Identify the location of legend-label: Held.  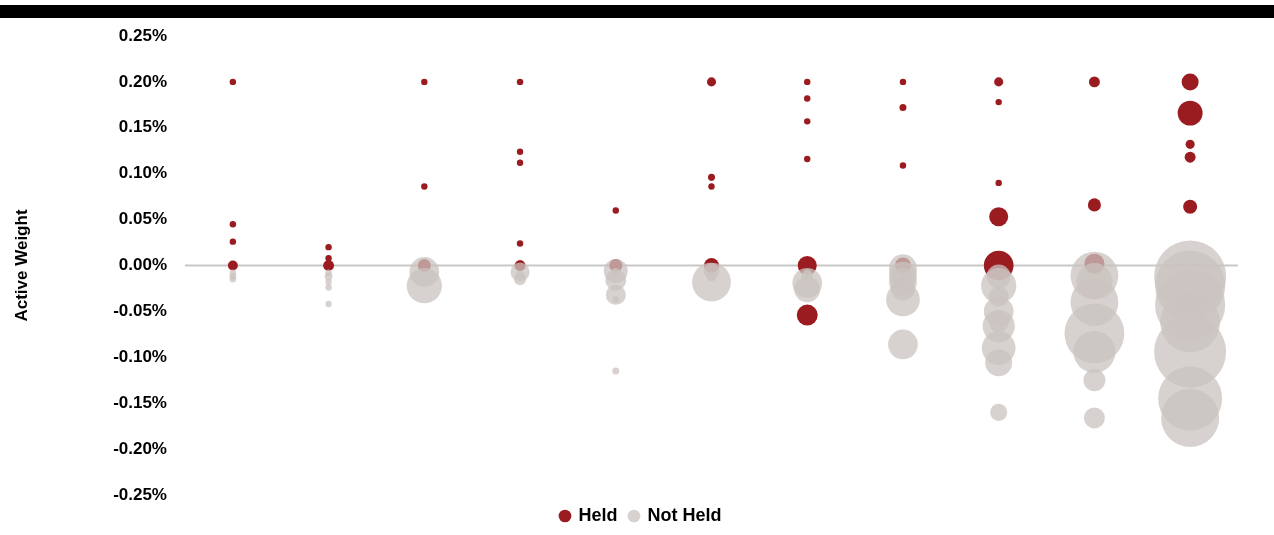
(598, 514).